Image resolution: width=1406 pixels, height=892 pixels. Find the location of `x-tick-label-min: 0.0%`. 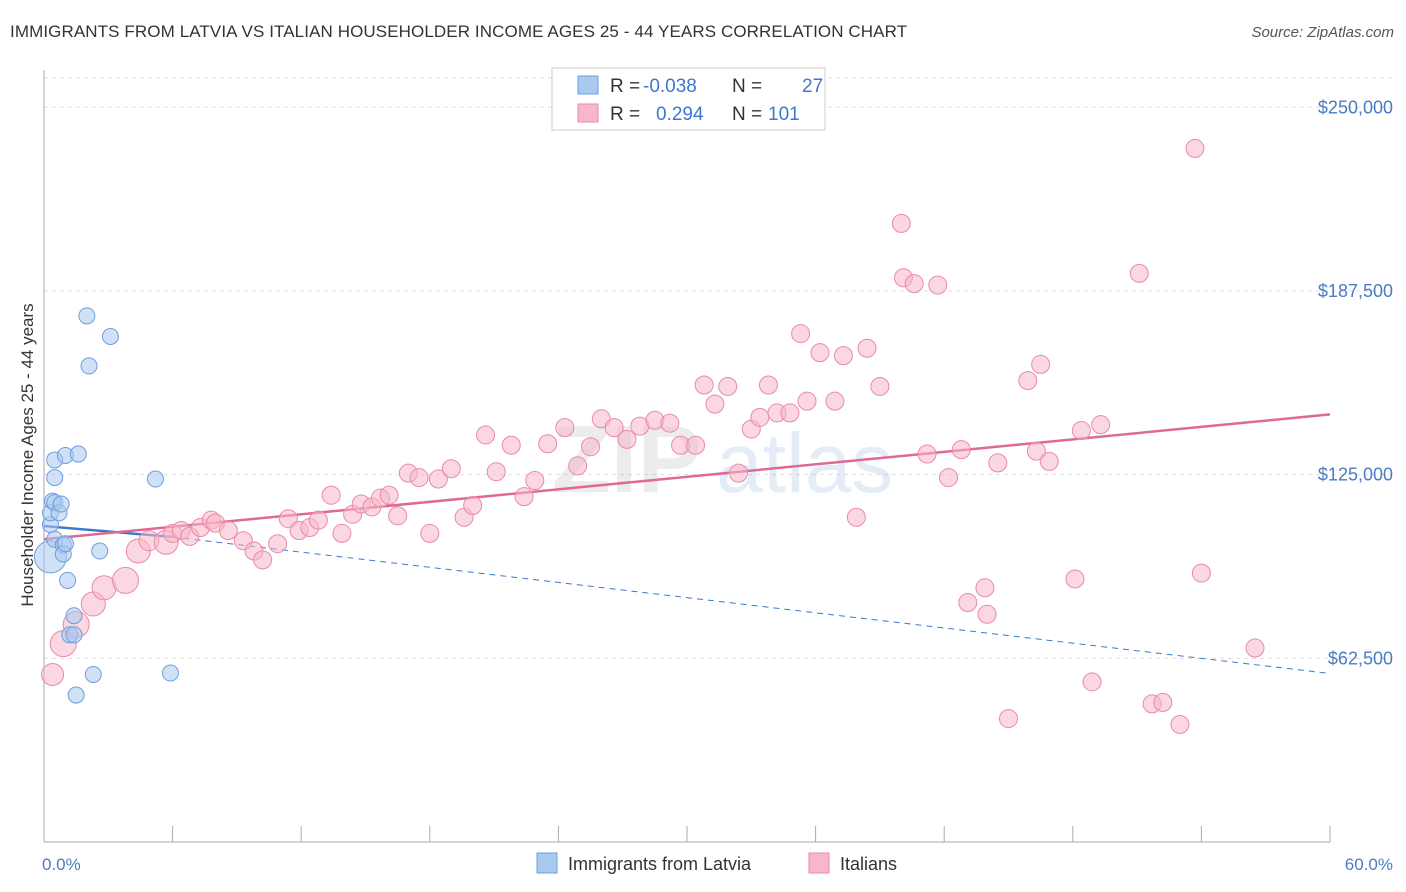

x-tick-label-min: 0.0% is located at coordinates (61, 864).